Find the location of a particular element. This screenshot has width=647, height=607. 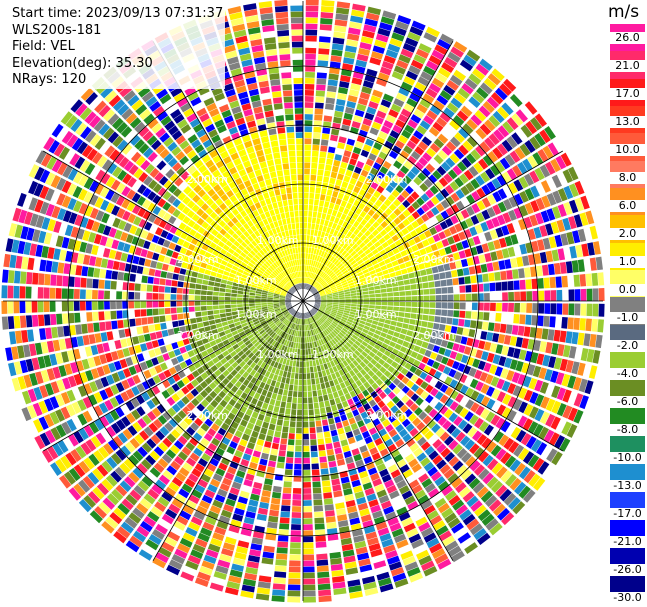

colorbar-unit: m/s is located at coordinates (624, 12).